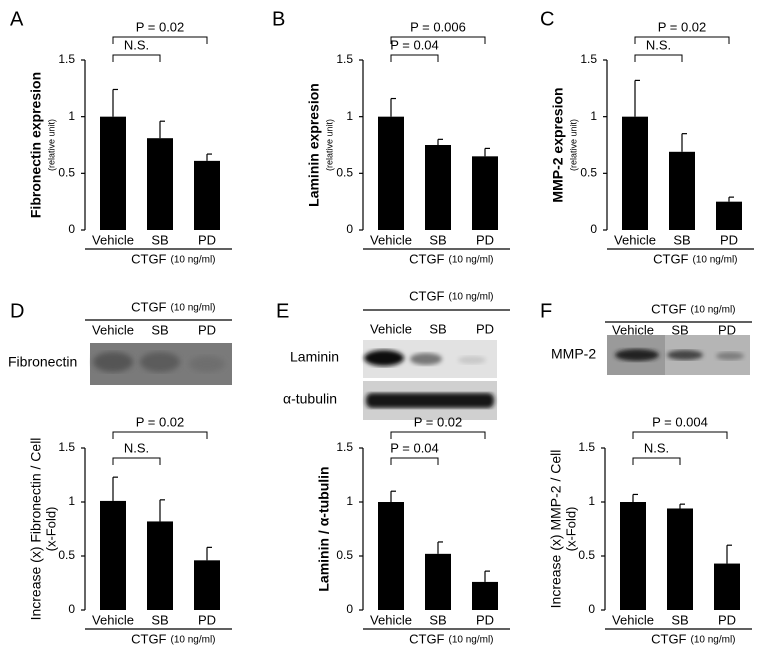  Describe the element at coordinates (36, 529) in the screenshot. I see `y-axis-label: Increase (x) Fibronectin / Cell` at that location.